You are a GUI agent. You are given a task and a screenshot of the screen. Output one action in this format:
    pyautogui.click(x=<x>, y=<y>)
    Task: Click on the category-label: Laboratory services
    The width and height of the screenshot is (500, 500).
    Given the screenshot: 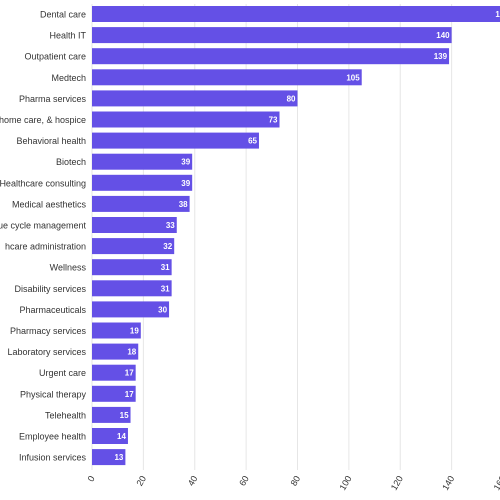 What is the action you would take?
    pyautogui.click(x=46, y=352)
    